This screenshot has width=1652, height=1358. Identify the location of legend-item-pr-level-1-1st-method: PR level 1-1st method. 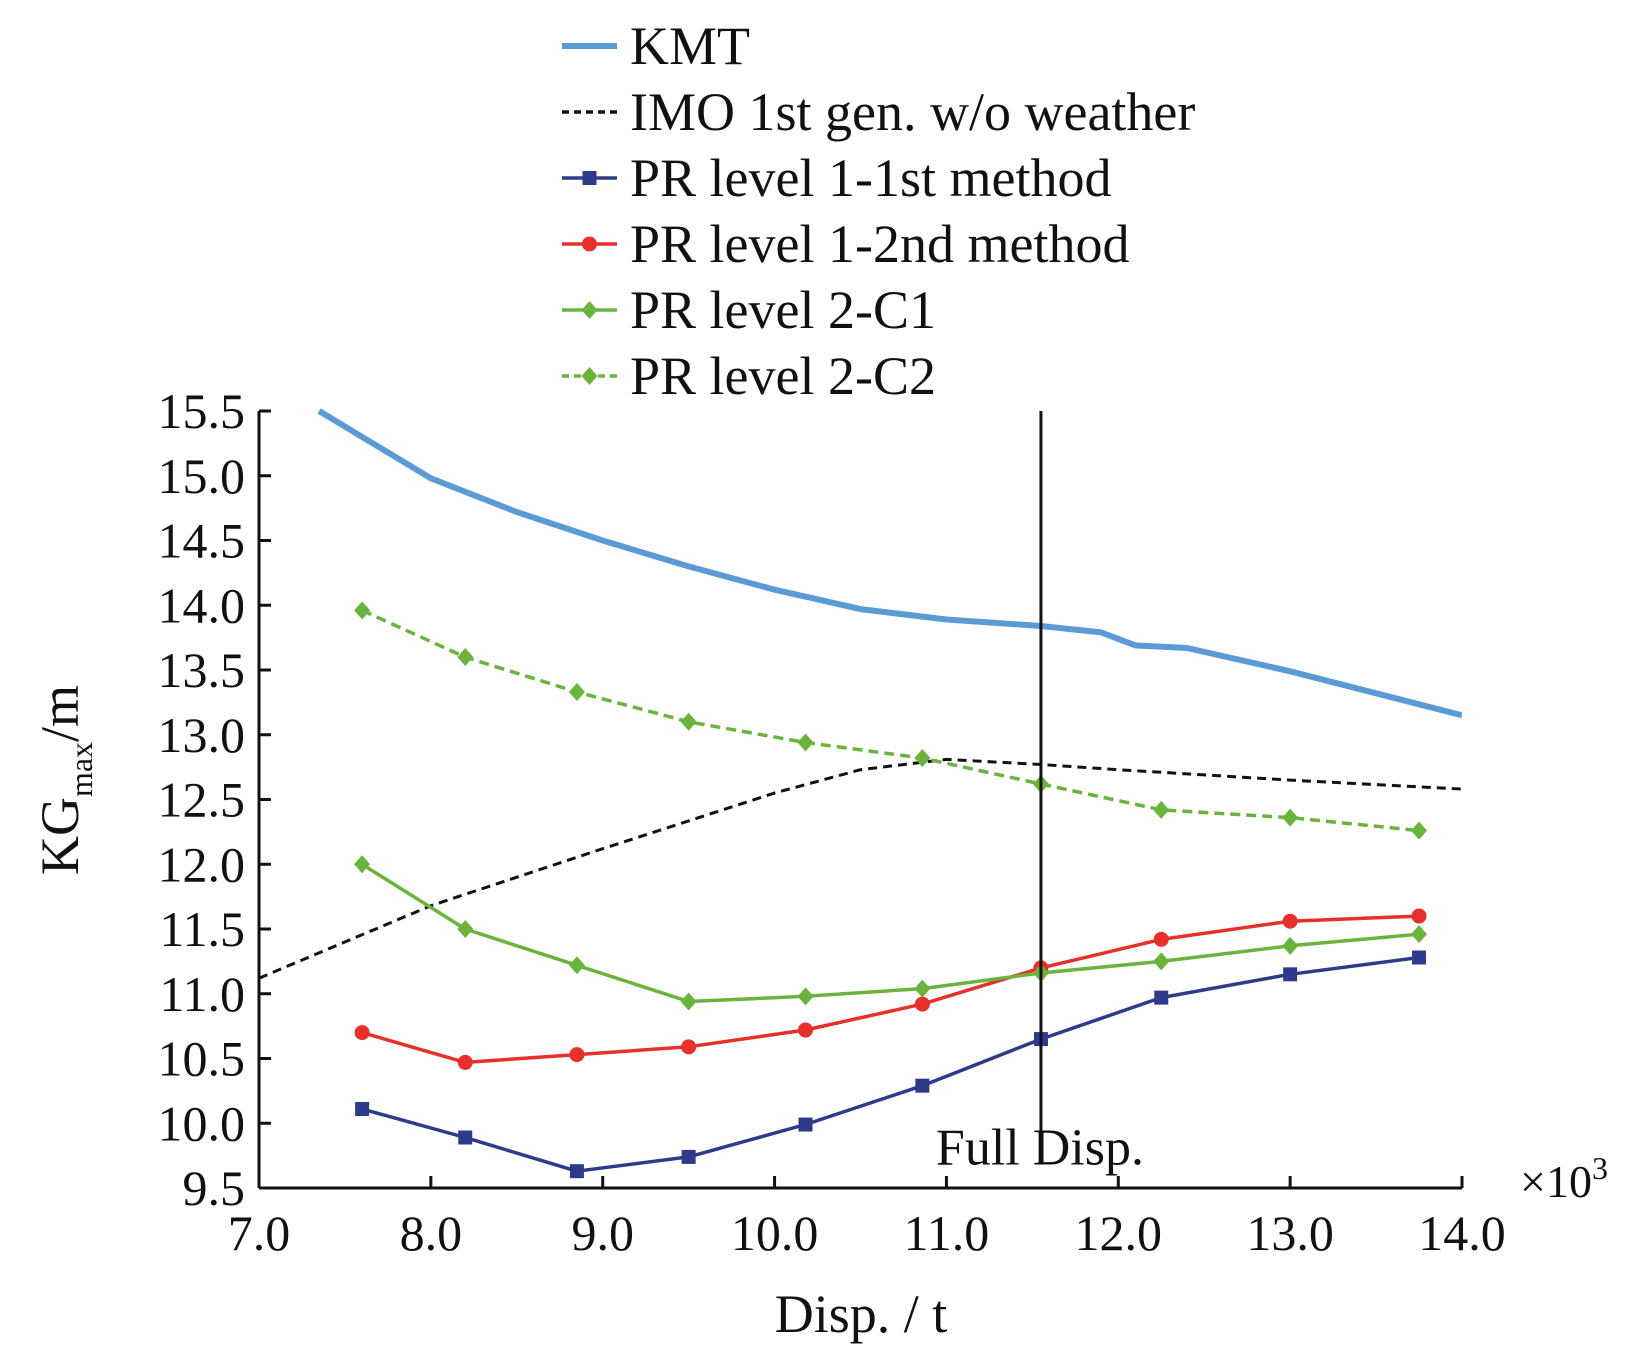
(836, 178).